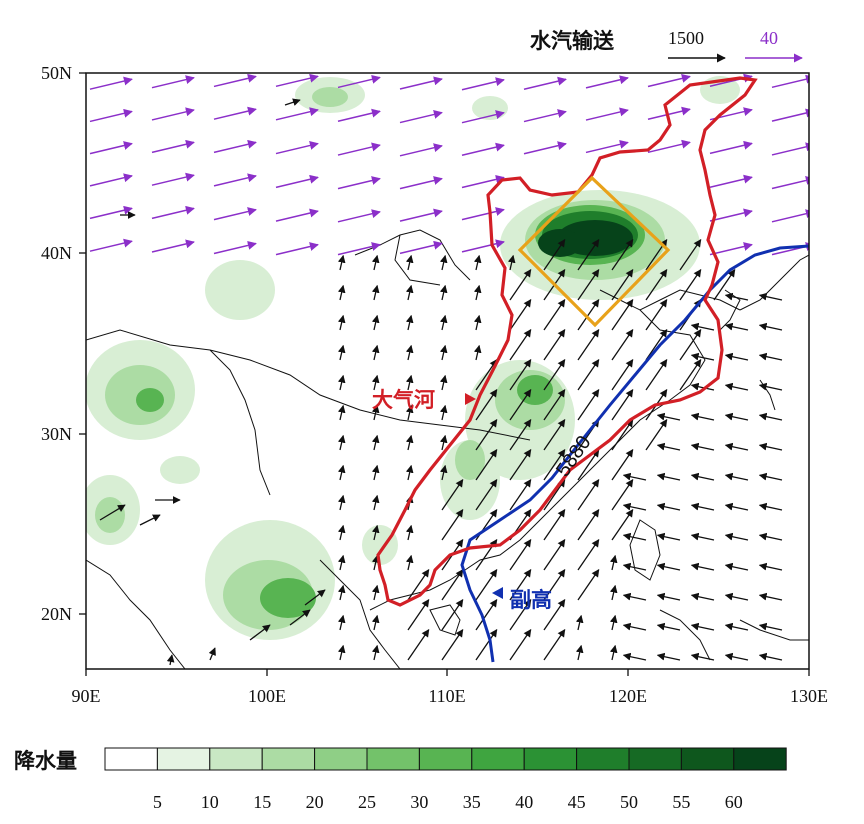 This screenshot has height=824, width=864. Describe the element at coordinates (445, 759) in the screenshot. I see `colorbar-cells` at that location.